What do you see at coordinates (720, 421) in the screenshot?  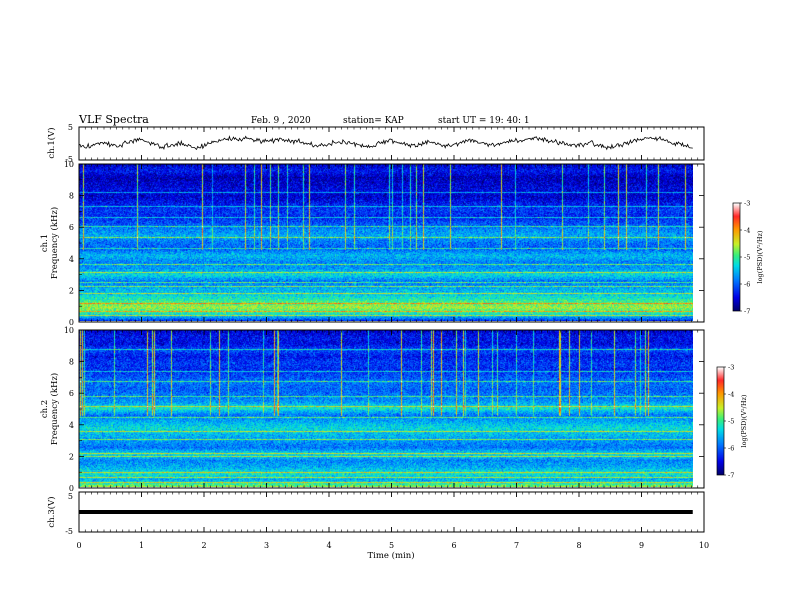 I see `ch2-colorbar-image` at bounding box center [720, 421].